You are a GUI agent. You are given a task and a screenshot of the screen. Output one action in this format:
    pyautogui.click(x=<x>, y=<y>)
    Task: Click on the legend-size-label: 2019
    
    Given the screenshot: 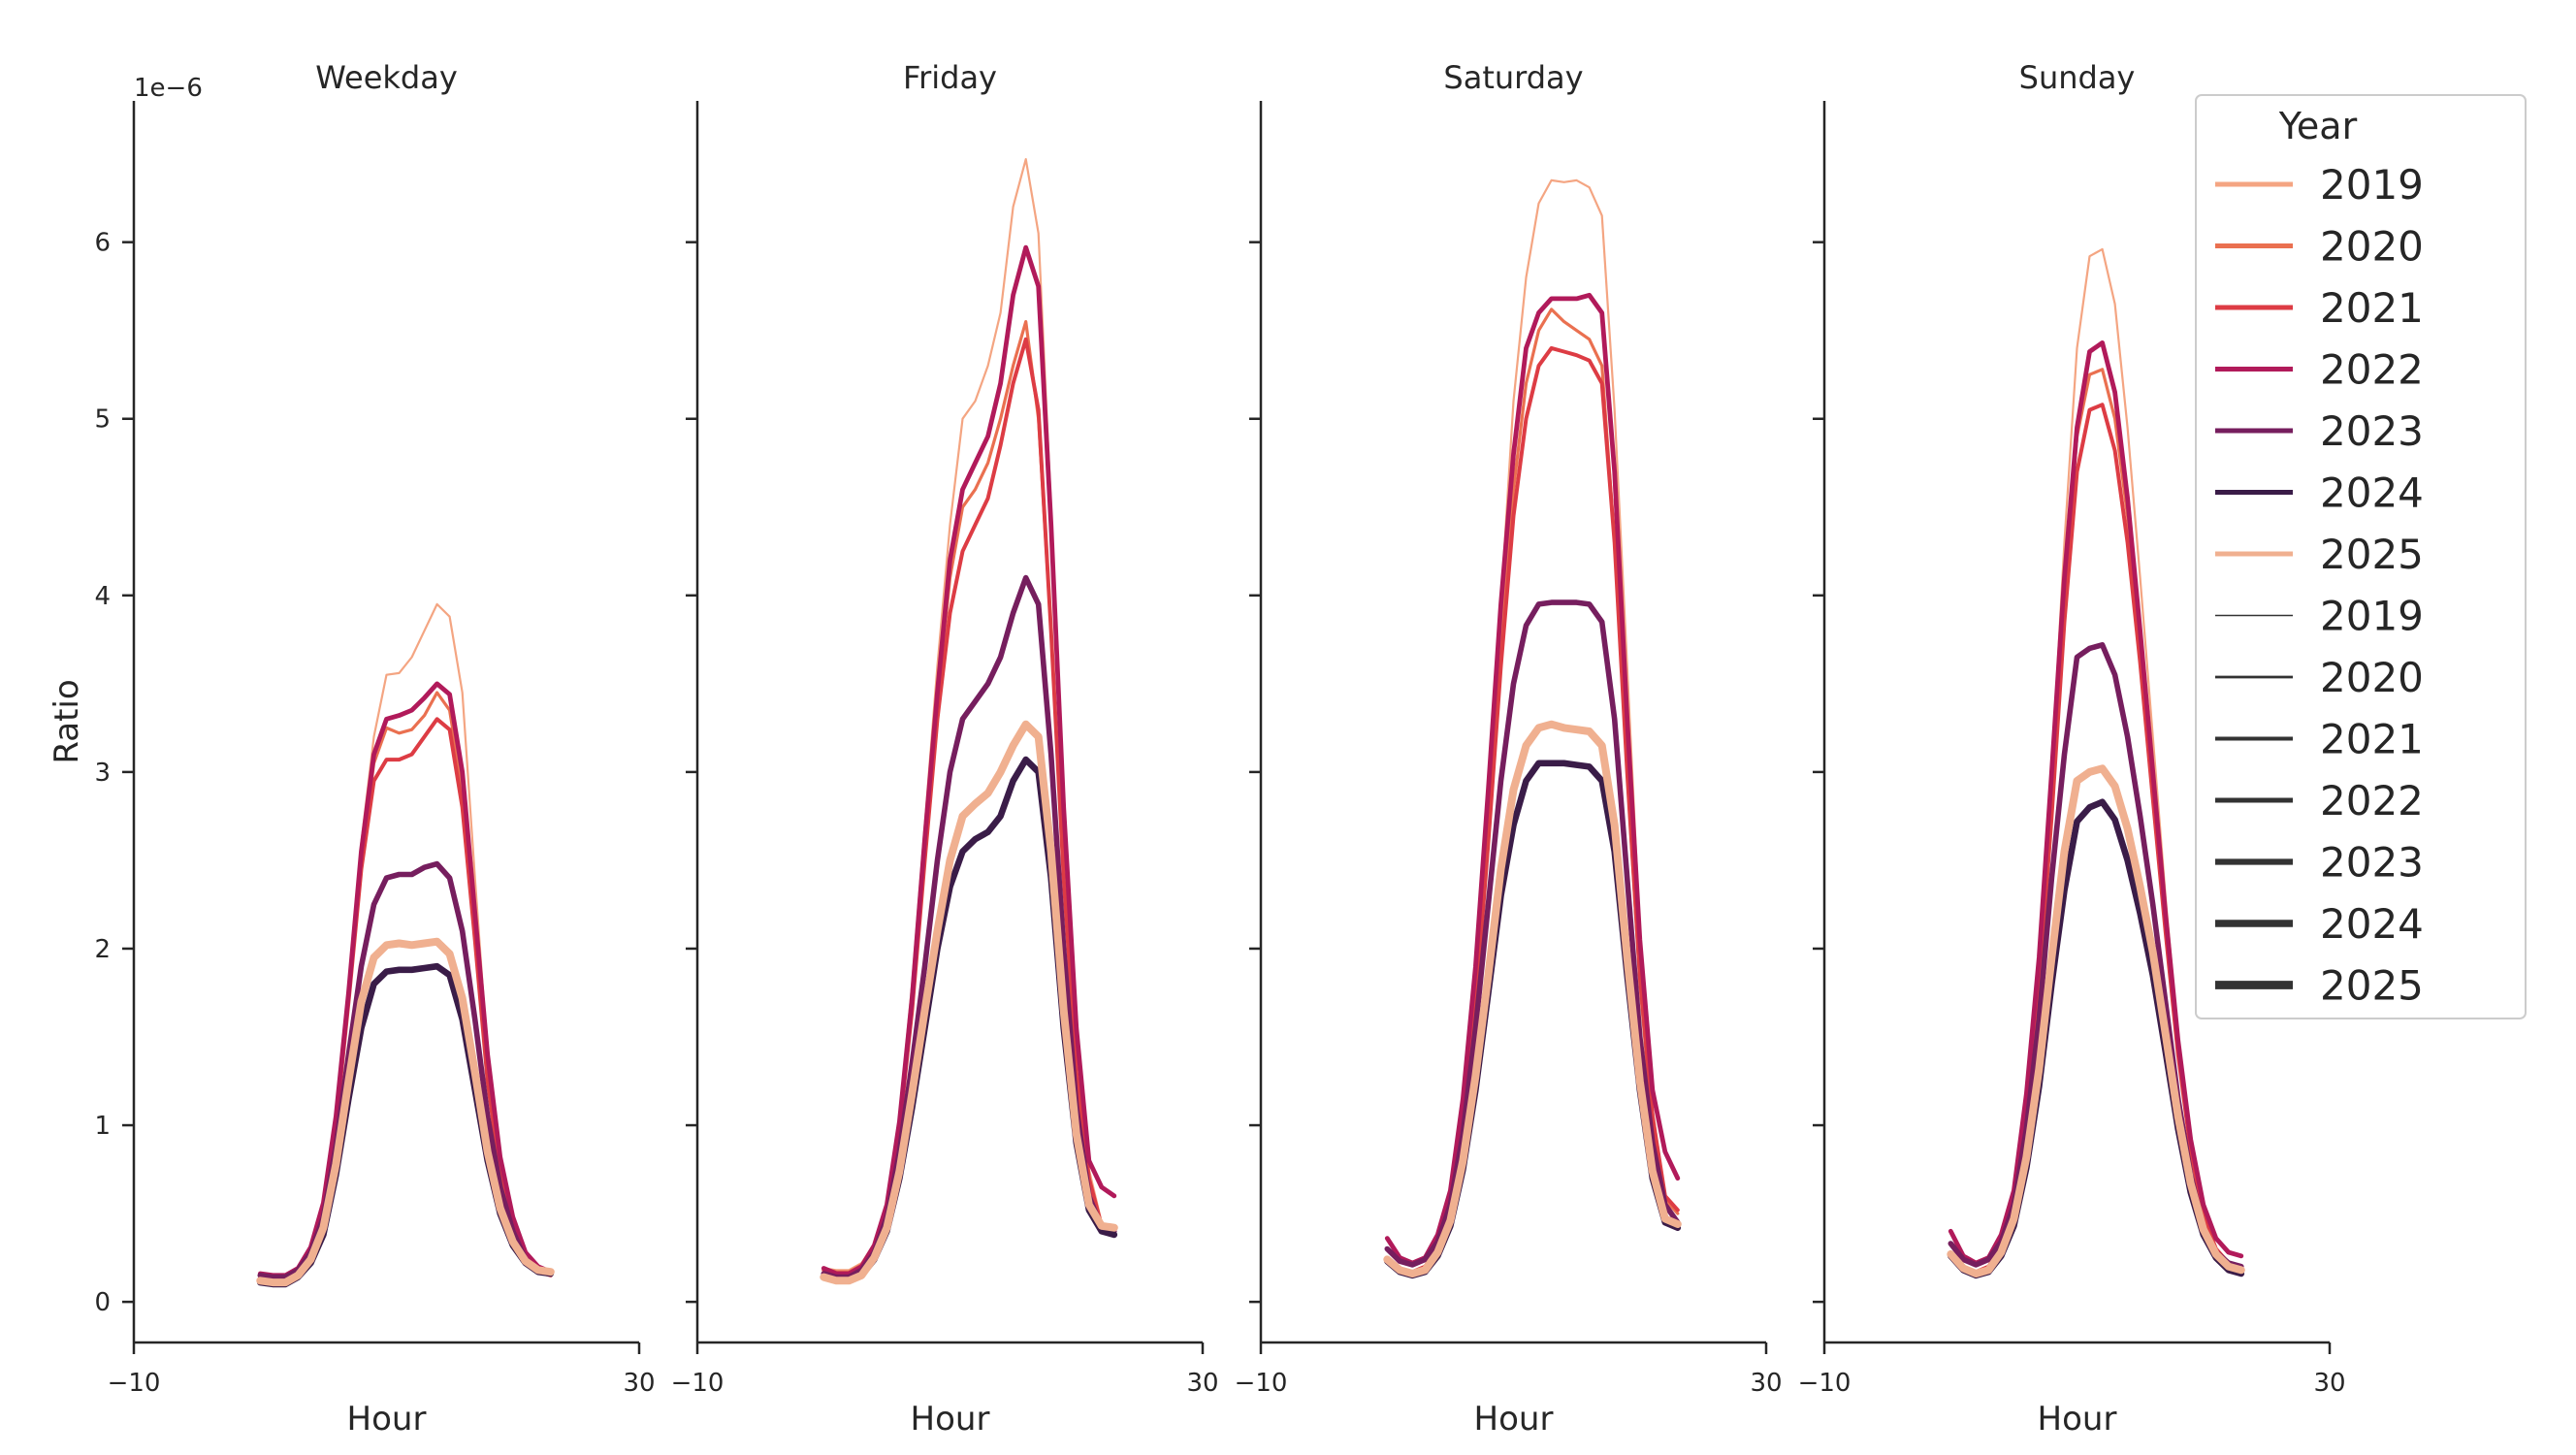 What is the action you would take?
    pyautogui.click(x=2372, y=616)
    